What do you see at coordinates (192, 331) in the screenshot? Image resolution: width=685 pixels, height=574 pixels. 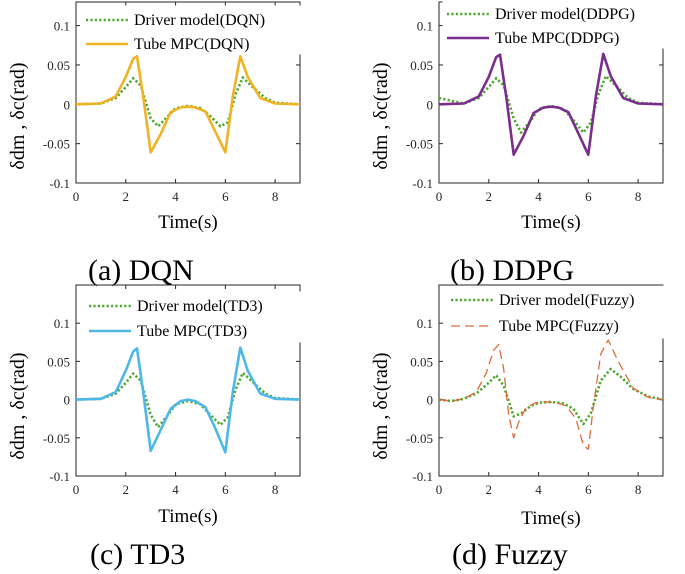 I see `legend-entry-label: Tube MPC(TD3)` at bounding box center [192, 331].